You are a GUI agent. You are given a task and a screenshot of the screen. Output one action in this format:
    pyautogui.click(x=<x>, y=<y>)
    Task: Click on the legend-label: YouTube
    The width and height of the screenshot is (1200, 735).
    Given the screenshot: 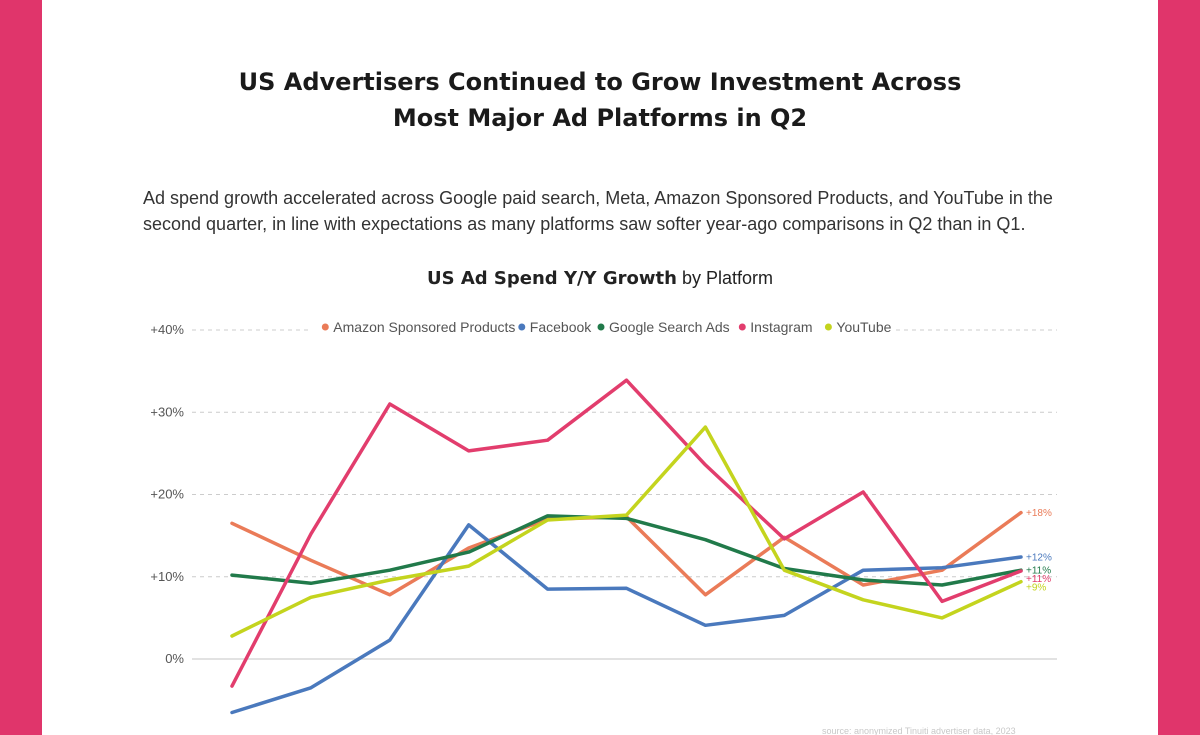 What is the action you would take?
    pyautogui.click(x=863, y=327)
    